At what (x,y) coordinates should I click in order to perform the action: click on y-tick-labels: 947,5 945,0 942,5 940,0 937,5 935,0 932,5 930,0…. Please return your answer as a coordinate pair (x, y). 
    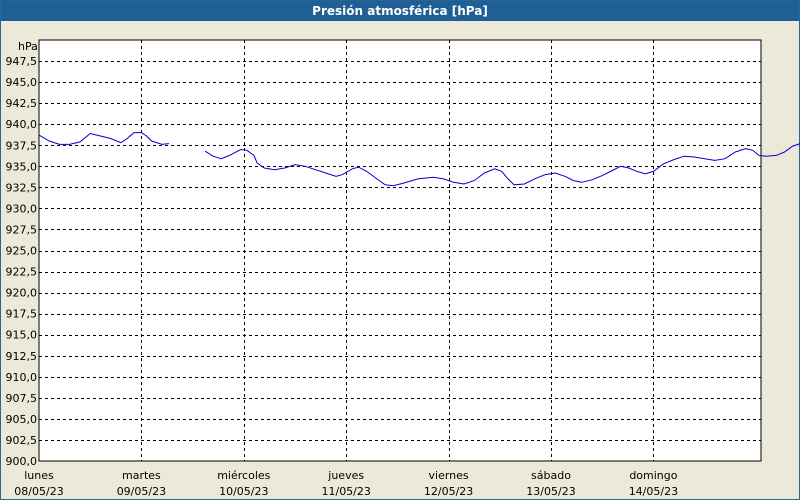
    Looking at the image, I should click on (22, 261).